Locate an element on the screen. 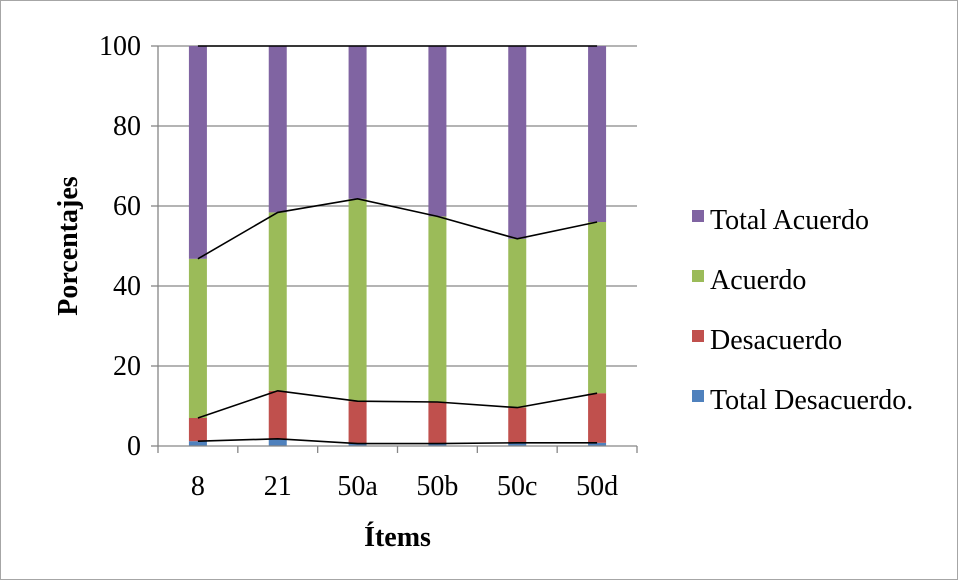  legend-label: Acuerdo is located at coordinates (758, 280).